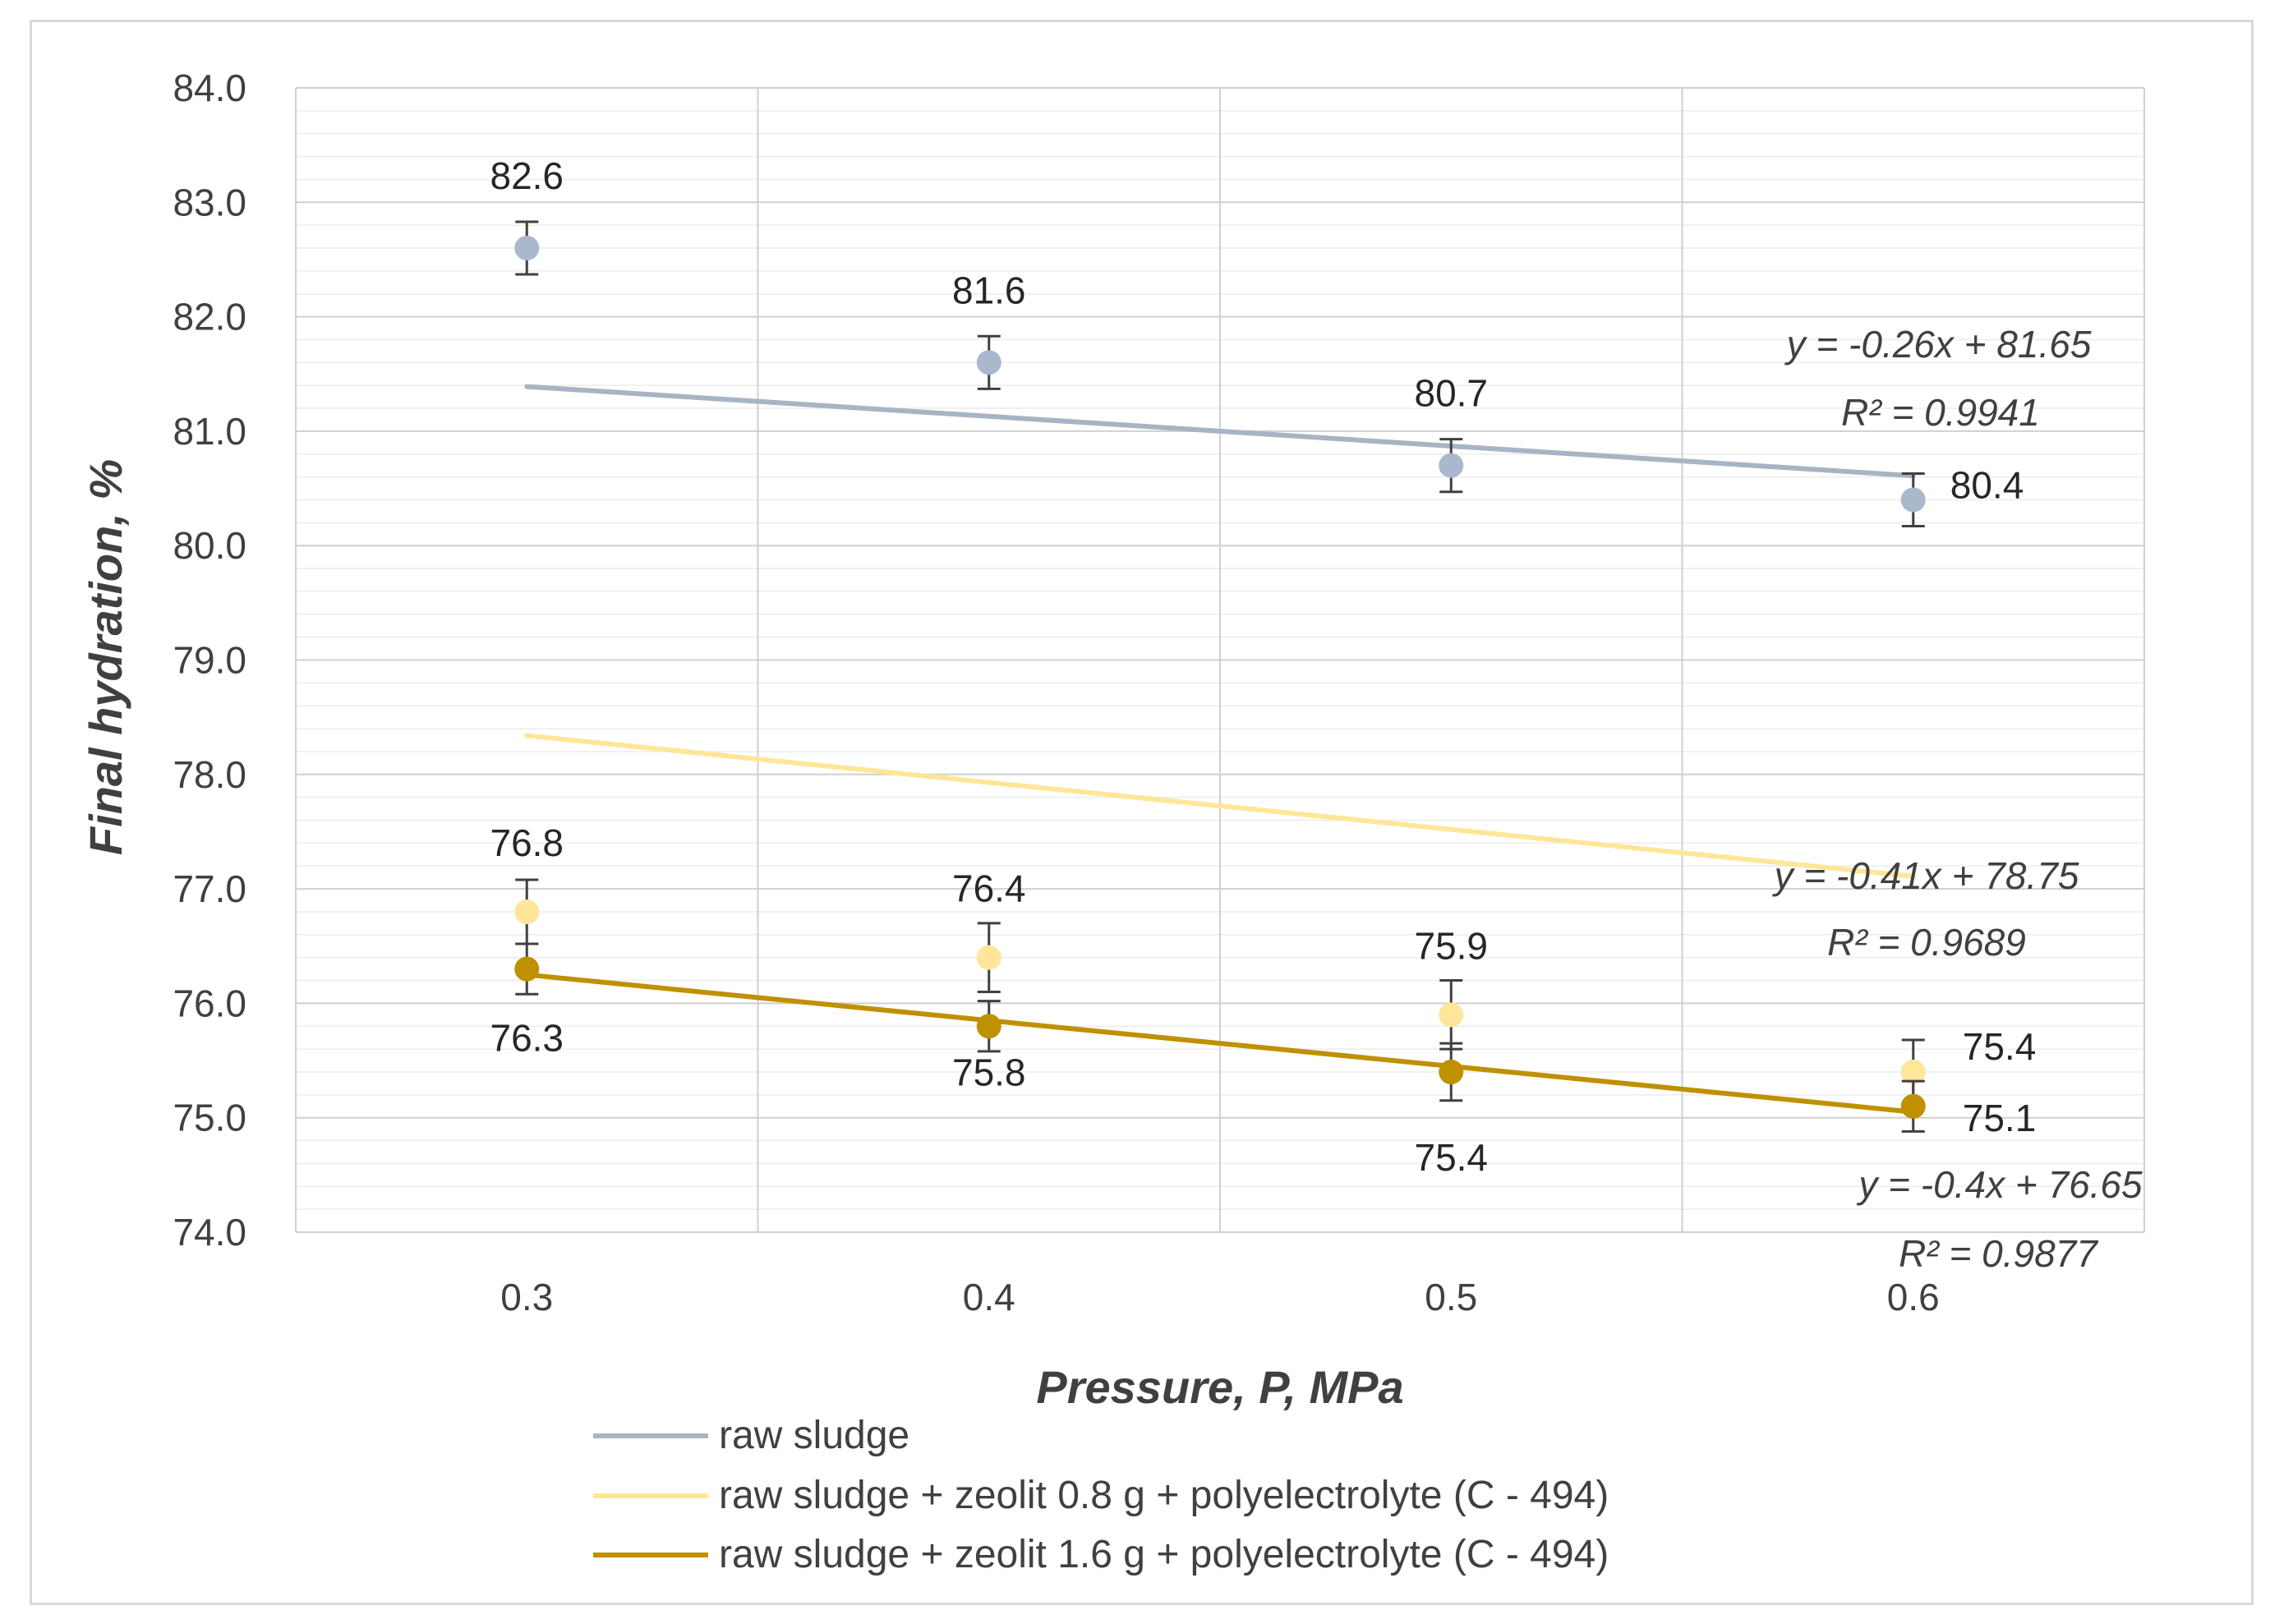  Describe the element at coordinates (989, 1072) in the screenshot. I see `data-label: 75.8` at that location.